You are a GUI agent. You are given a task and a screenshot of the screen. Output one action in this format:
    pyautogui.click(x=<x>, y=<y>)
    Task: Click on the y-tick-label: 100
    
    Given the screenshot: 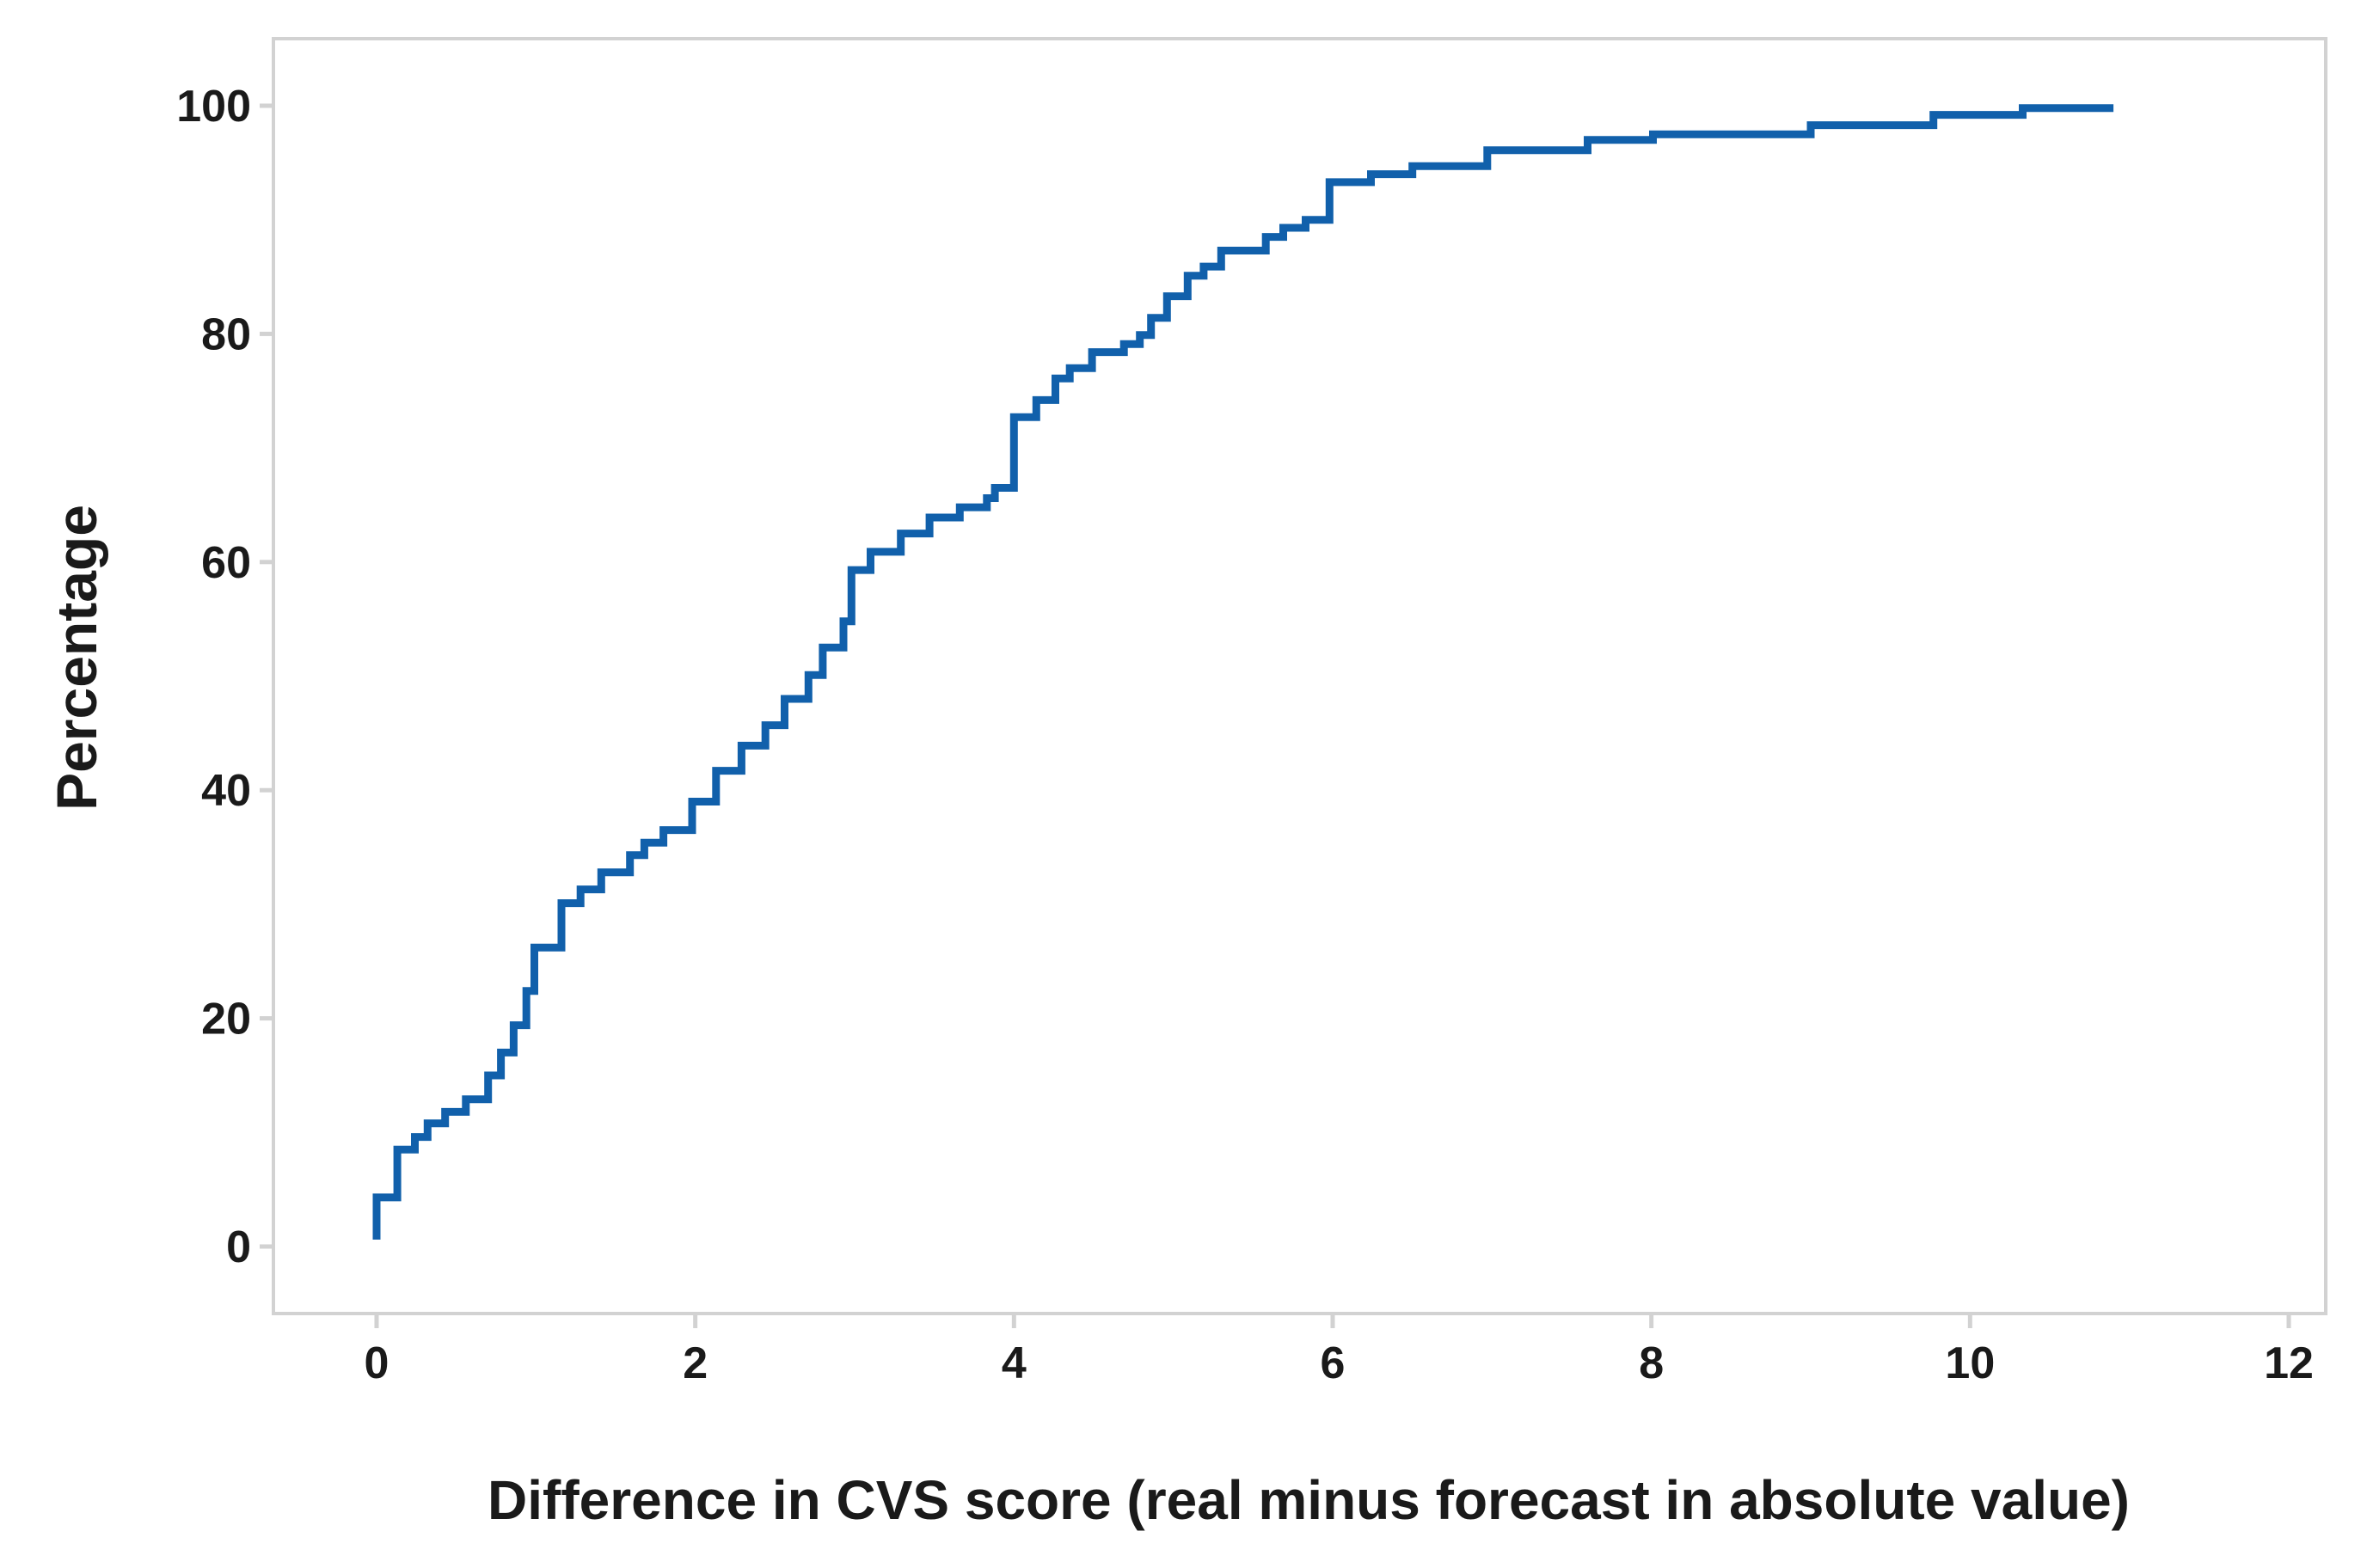 What is the action you would take?
    pyautogui.click(x=213, y=107)
    